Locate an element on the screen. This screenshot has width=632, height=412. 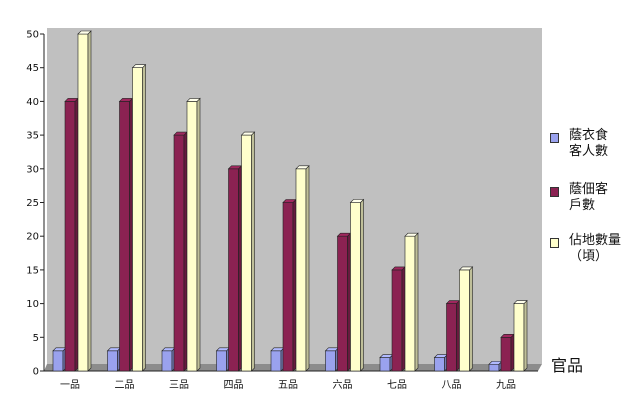
y-tick-label: 0 is located at coordinates (36, 372).